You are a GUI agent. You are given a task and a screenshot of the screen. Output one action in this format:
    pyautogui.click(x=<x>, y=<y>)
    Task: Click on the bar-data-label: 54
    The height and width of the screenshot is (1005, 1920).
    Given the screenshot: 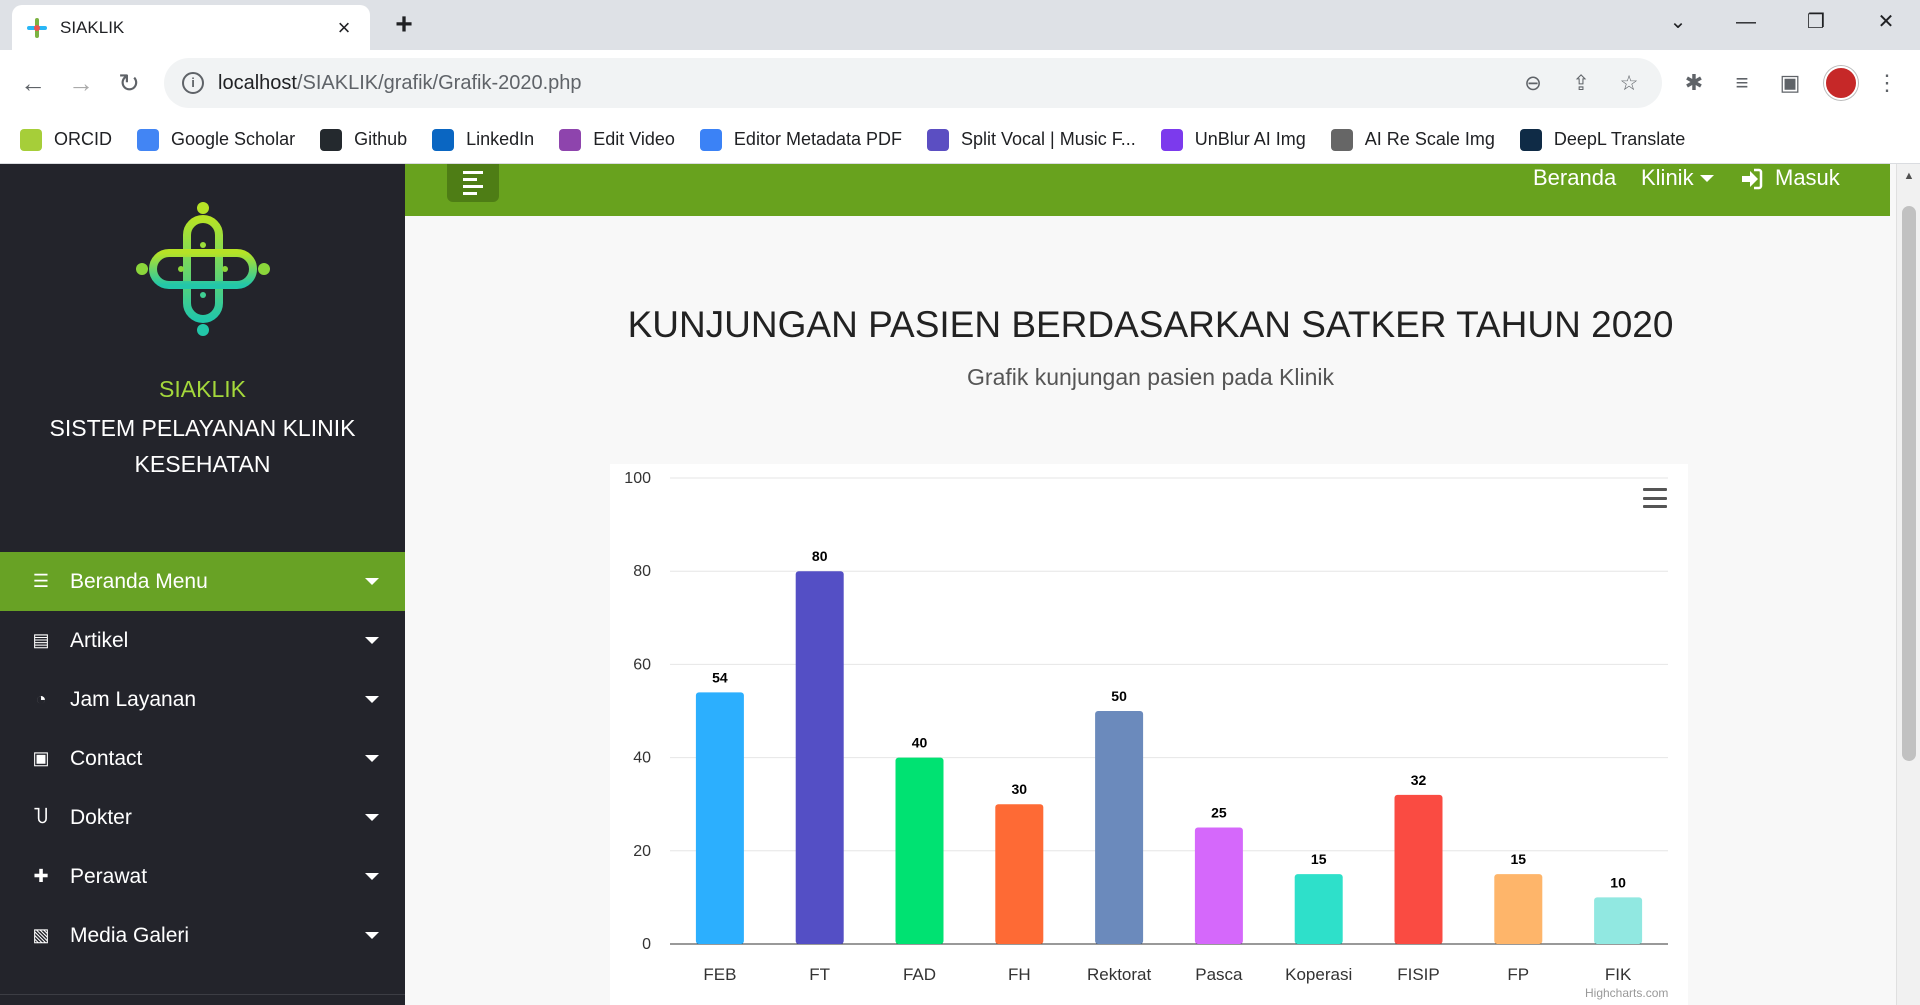 What is the action you would take?
    pyautogui.click(x=720, y=677)
    